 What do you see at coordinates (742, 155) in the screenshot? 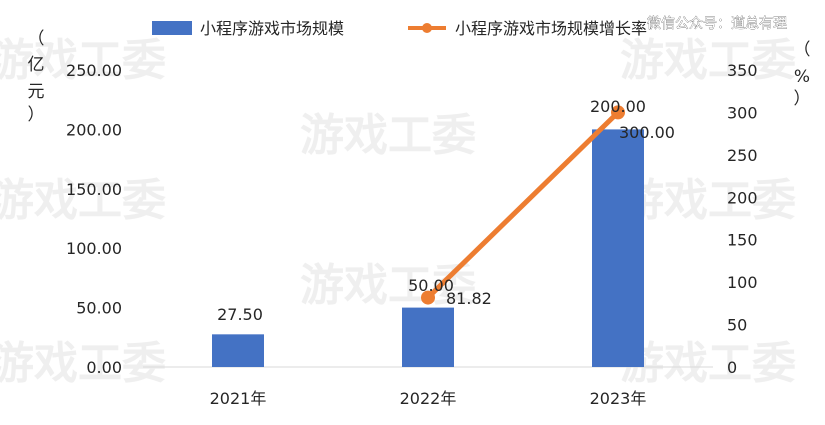
I see `y-right-tick-label: 250` at bounding box center [742, 155].